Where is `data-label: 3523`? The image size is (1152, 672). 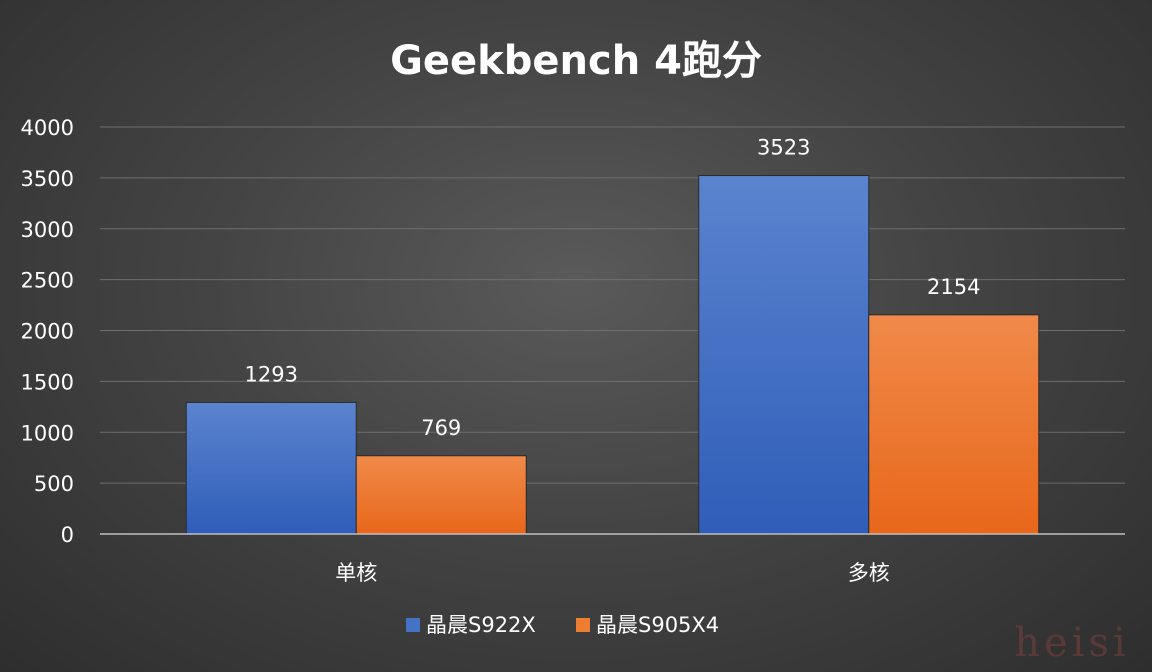 data-label: 3523 is located at coordinates (783, 148).